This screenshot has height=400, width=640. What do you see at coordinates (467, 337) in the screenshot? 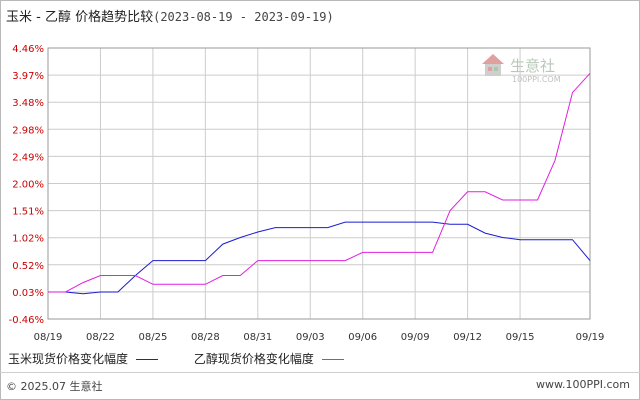
I see `x-tick-label: 09/12` at bounding box center [467, 337].